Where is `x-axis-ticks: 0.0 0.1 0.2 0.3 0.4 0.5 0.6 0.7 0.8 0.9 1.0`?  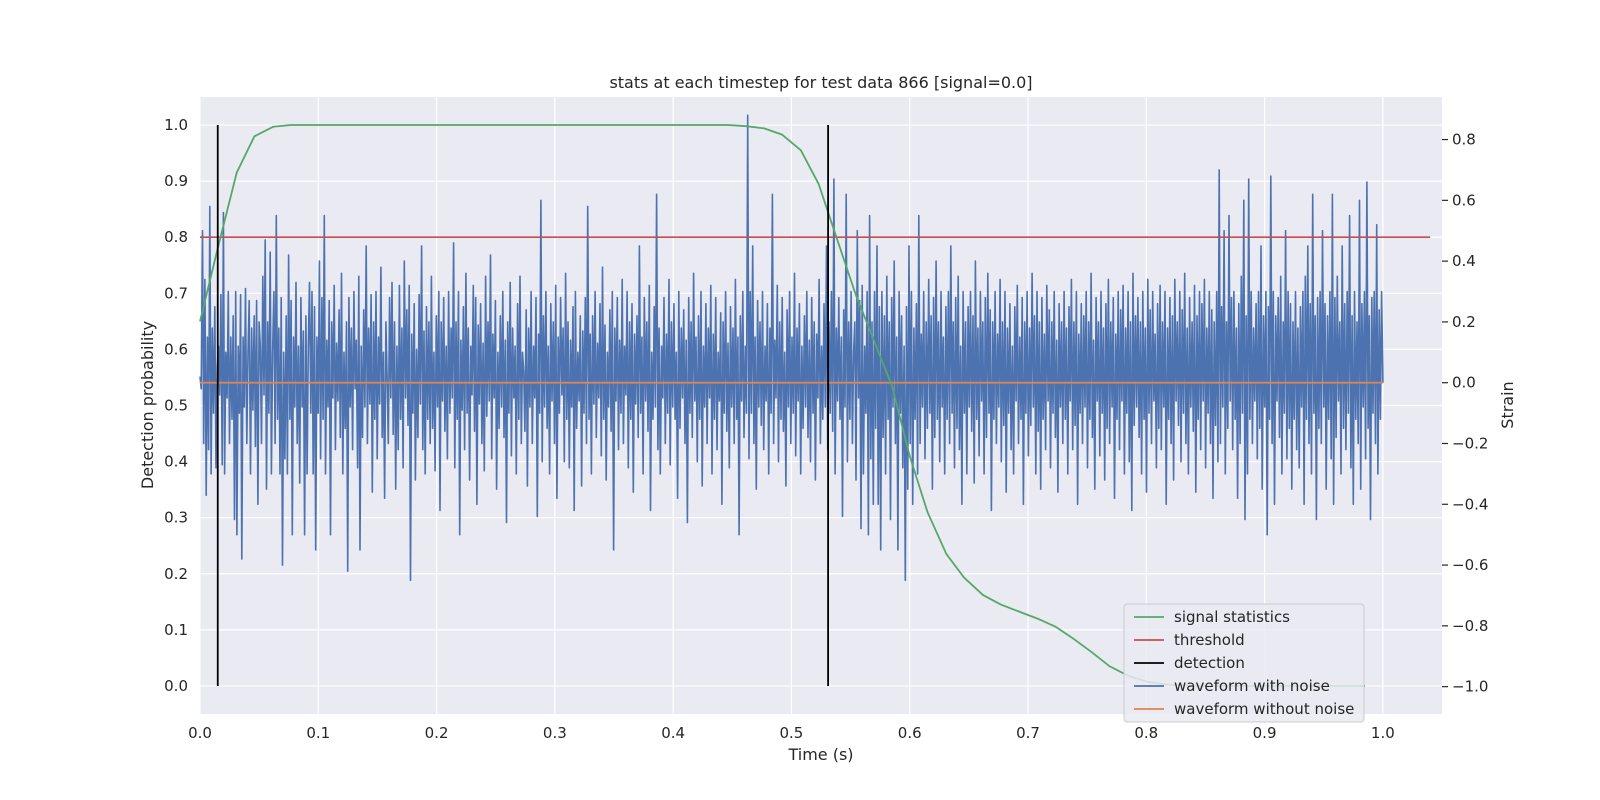 x-axis-ticks: 0.0 0.1 0.2 0.3 0.4 0.5 0.6 0.7 0.8 0.9 1.0 is located at coordinates (791, 733).